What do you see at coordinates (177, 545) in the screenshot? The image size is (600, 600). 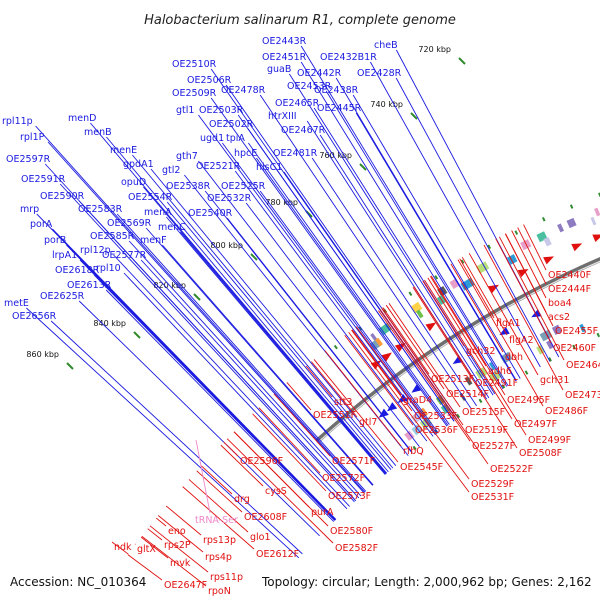 I see `forward-gene-label: rps2P` at bounding box center [177, 545].